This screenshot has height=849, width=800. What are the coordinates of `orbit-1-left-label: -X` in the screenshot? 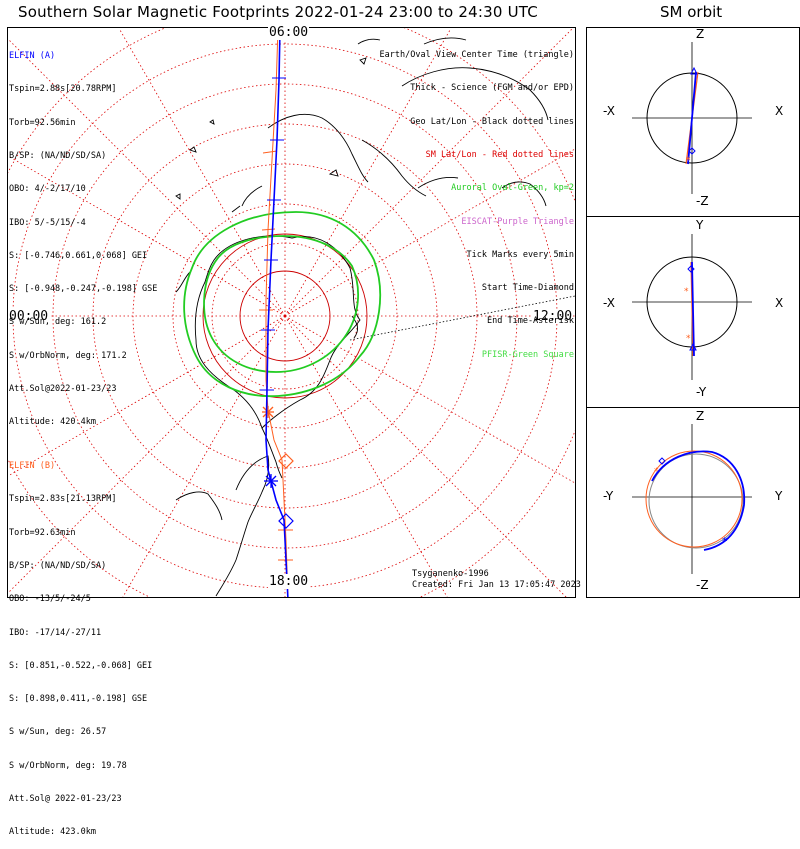 It's located at (609, 111).